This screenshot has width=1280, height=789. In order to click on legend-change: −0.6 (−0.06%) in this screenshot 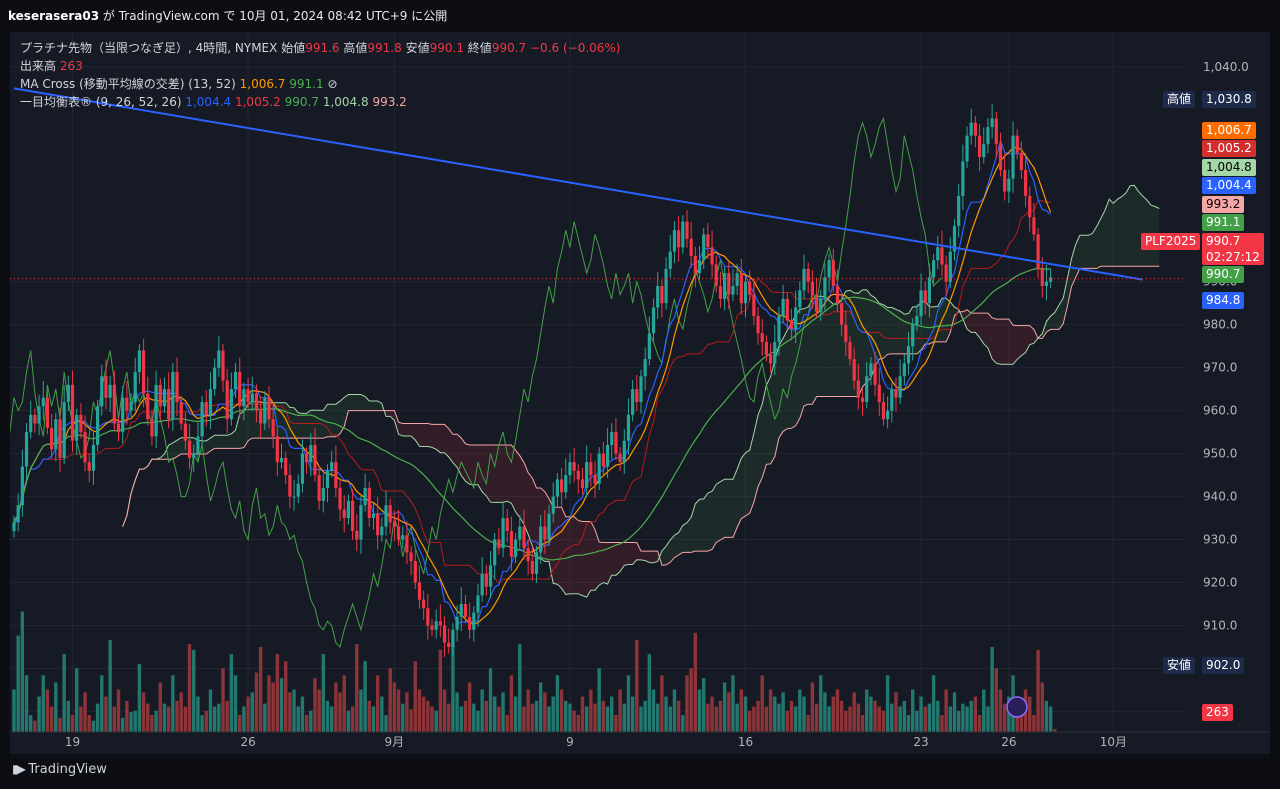, I will do `click(575, 48)`.